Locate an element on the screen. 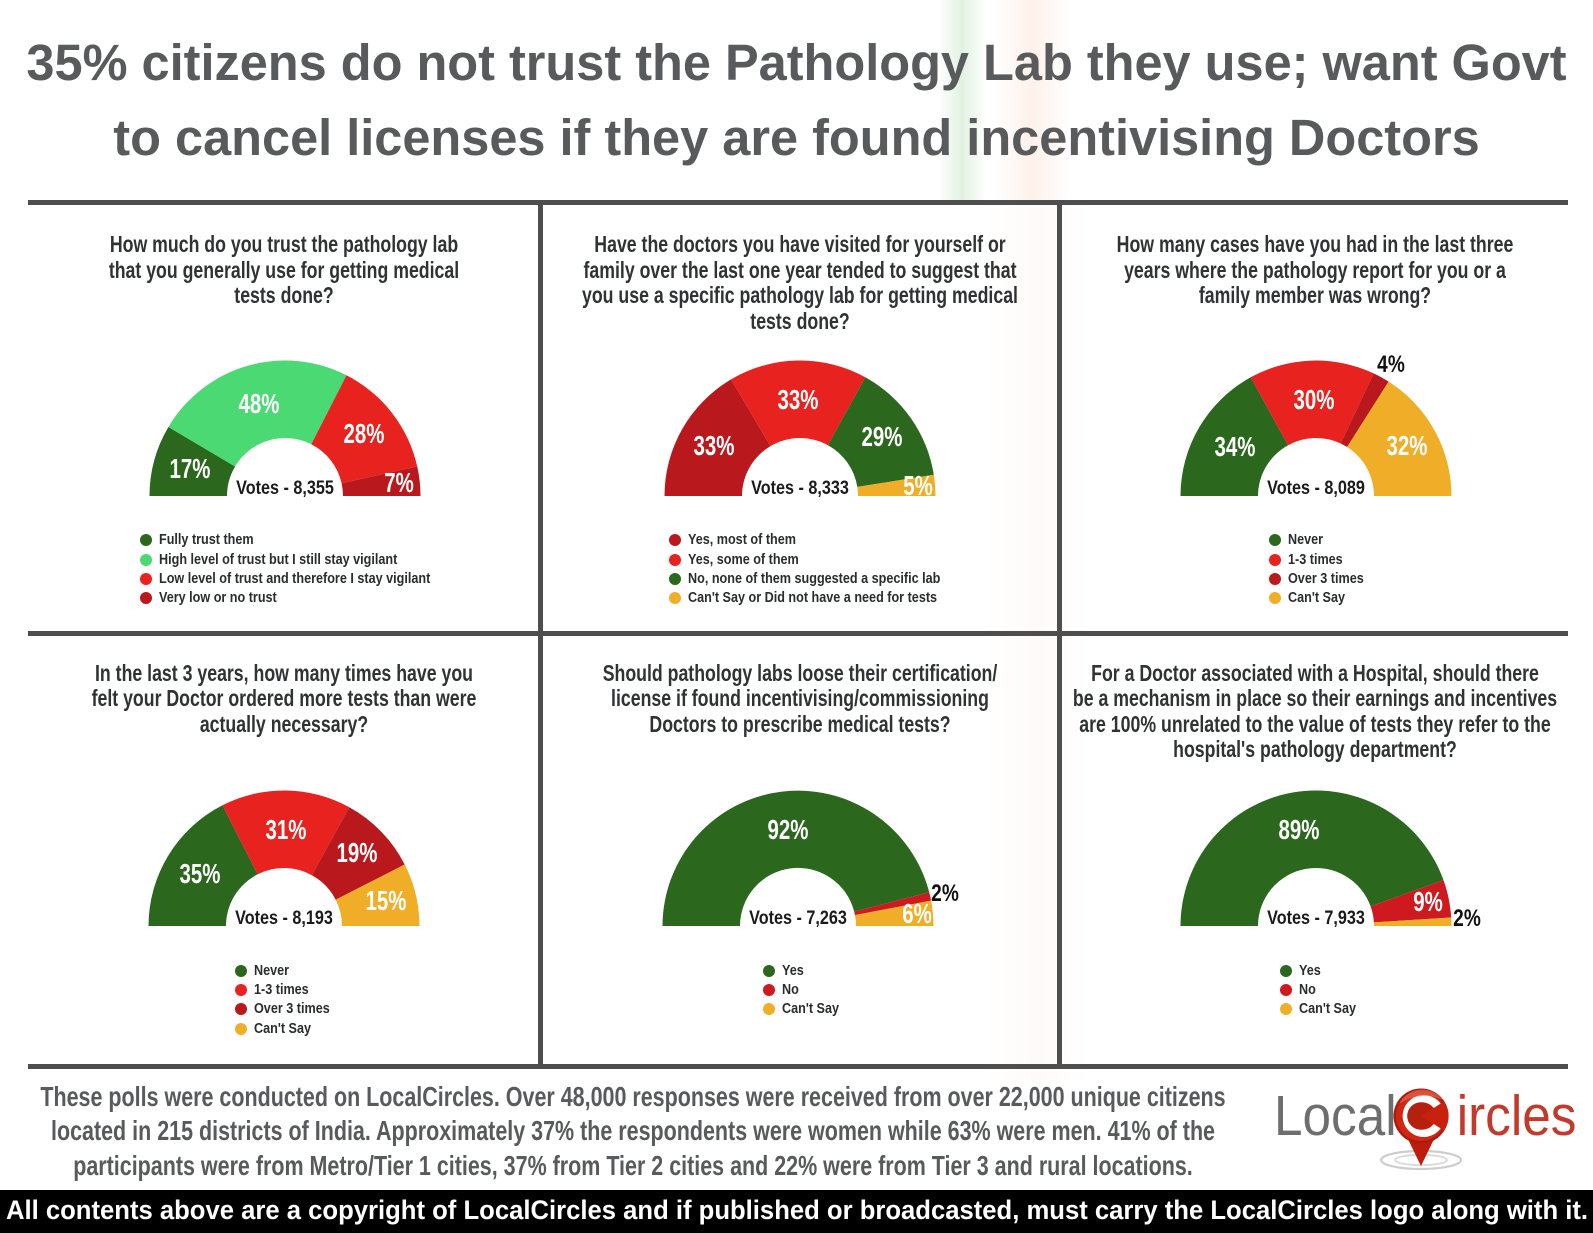 This screenshot has height=1233, width=1593. svg-text: ircles is located at coordinates (1517, 1116).